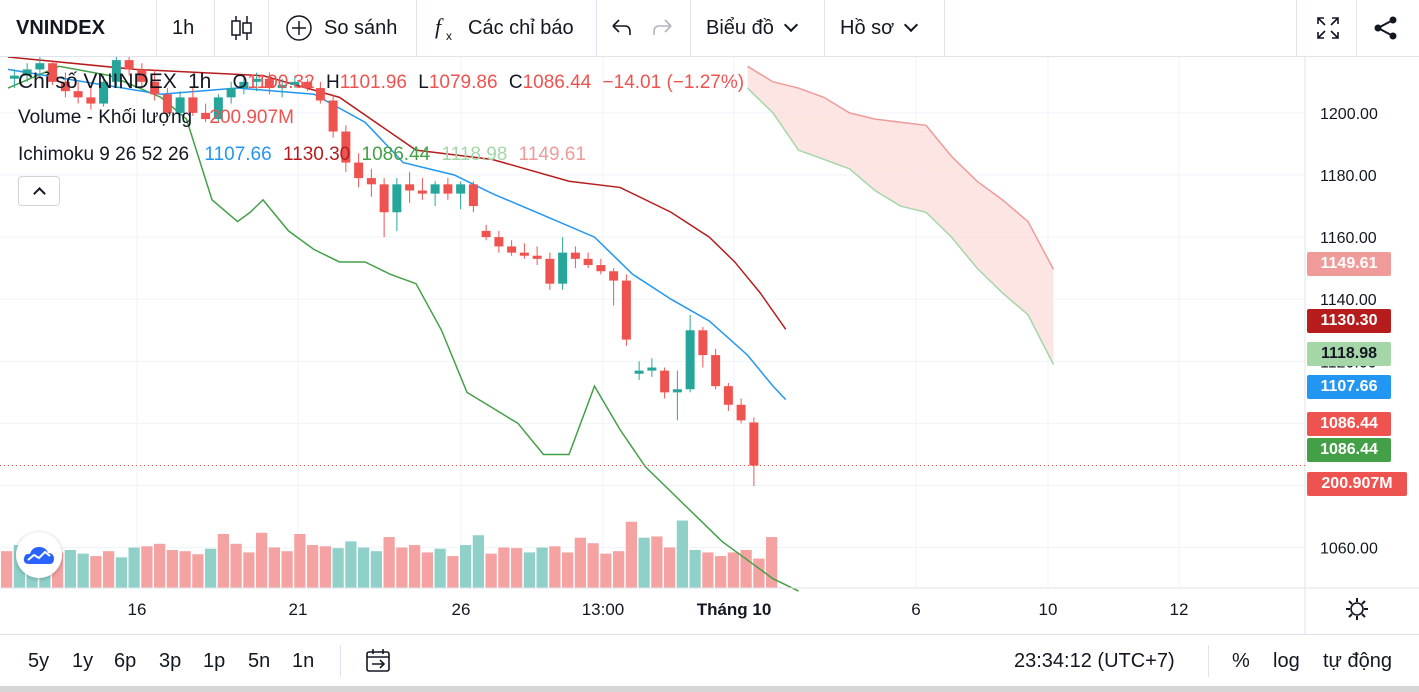 The height and width of the screenshot is (692, 1419). Describe the element at coordinates (1094, 661) in the screenshot. I see `clock-timezone: 23:34:12 (UTC+7)` at that location.